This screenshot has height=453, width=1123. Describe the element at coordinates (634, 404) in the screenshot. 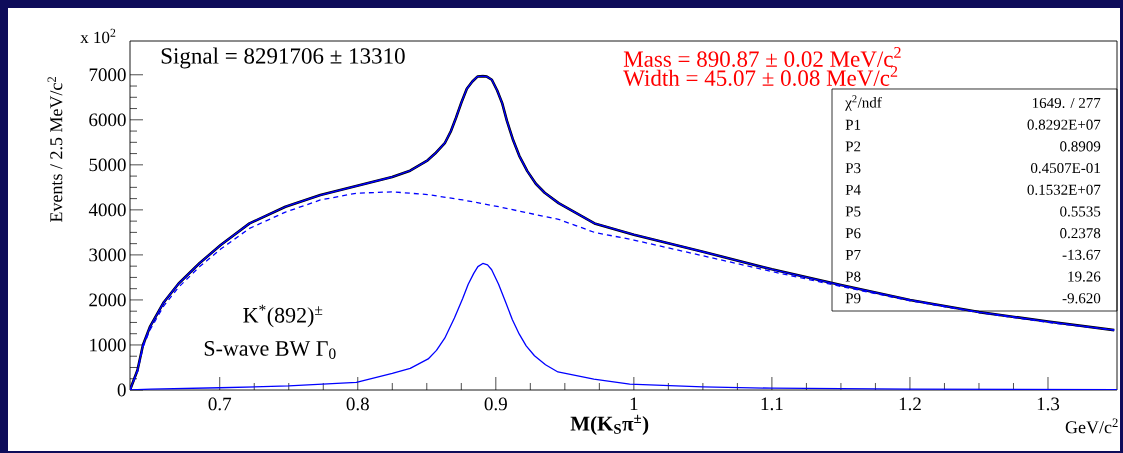

I see `x-tick-label: 1` at that location.